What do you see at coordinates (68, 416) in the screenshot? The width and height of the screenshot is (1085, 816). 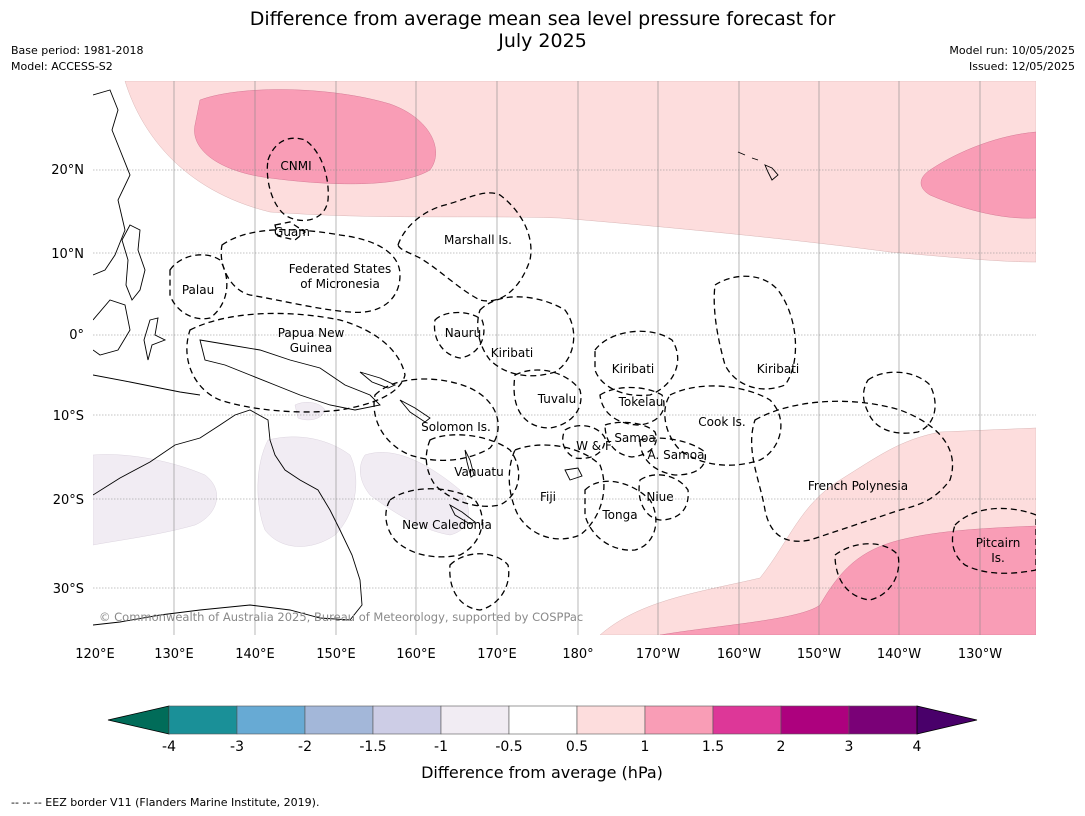 I see `lat-10s: 10°S` at bounding box center [68, 416].